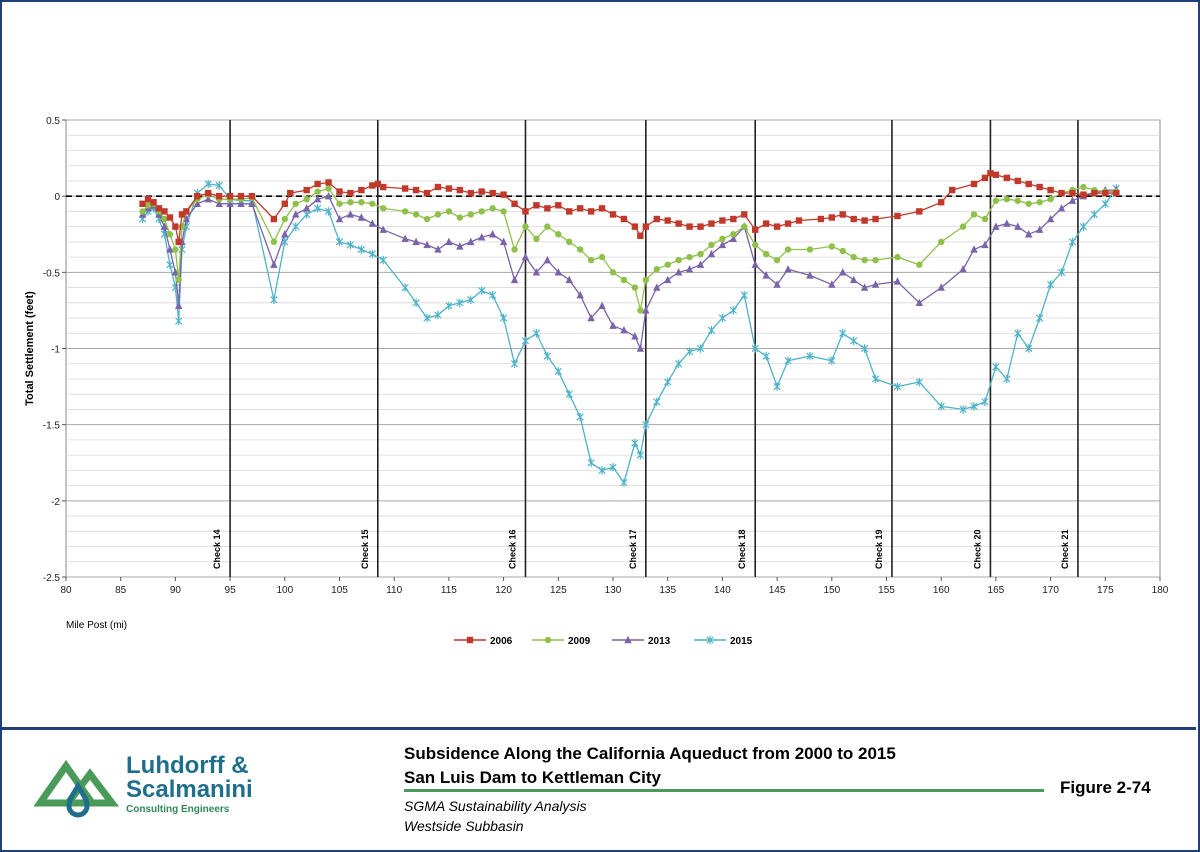 This screenshot has width=1200, height=852. I want to click on figure-number: Figure 2-74, so click(1105, 787).